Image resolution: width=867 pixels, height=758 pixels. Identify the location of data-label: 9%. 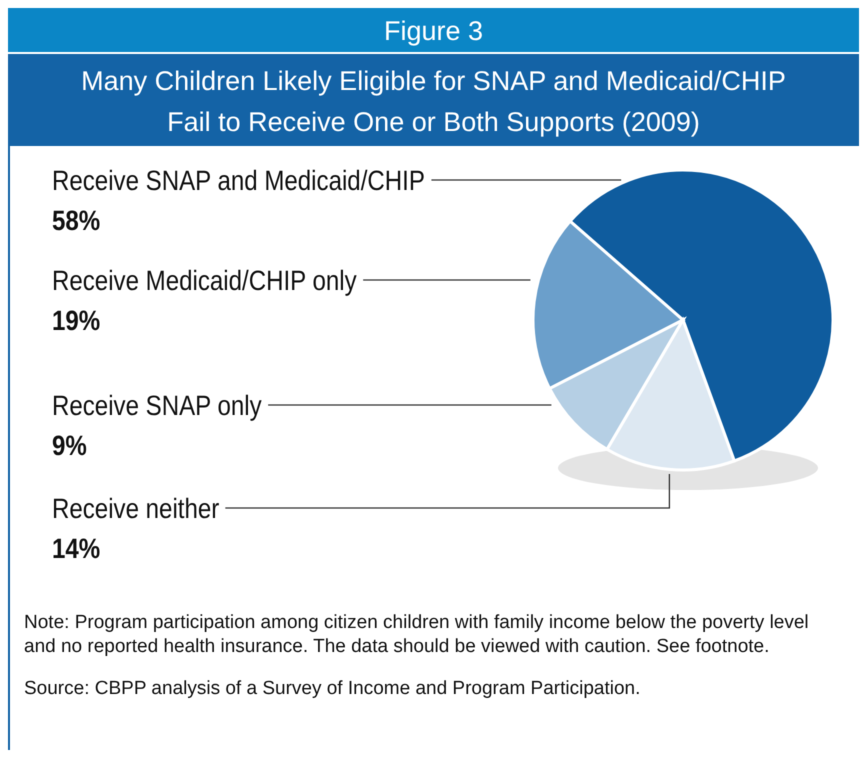
(69, 445).